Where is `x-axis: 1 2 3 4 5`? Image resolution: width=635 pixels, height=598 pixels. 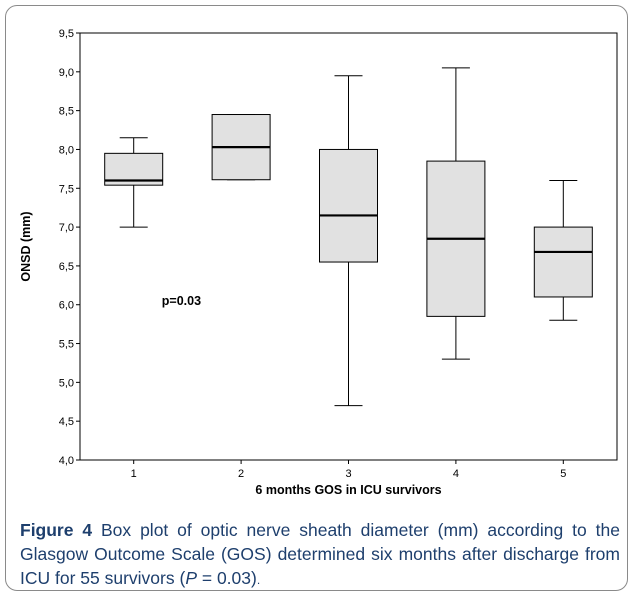 x-axis: 1 2 3 4 5 is located at coordinates (348, 470).